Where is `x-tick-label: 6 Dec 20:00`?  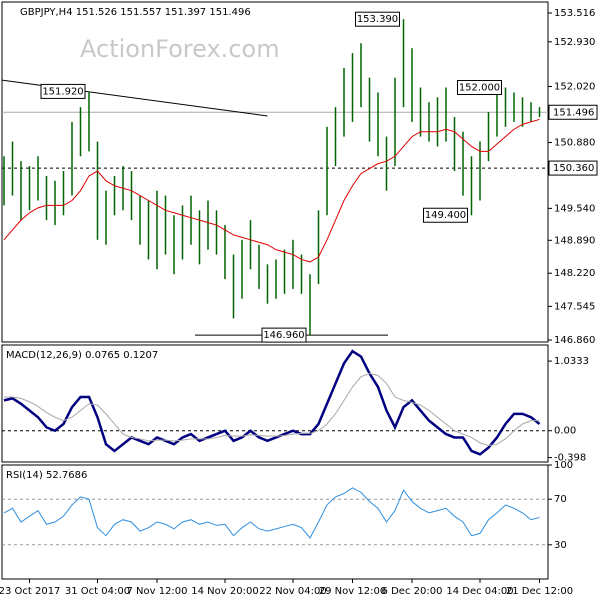
x-tick-label: 6 Dec 20:00 is located at coordinates (412, 591).